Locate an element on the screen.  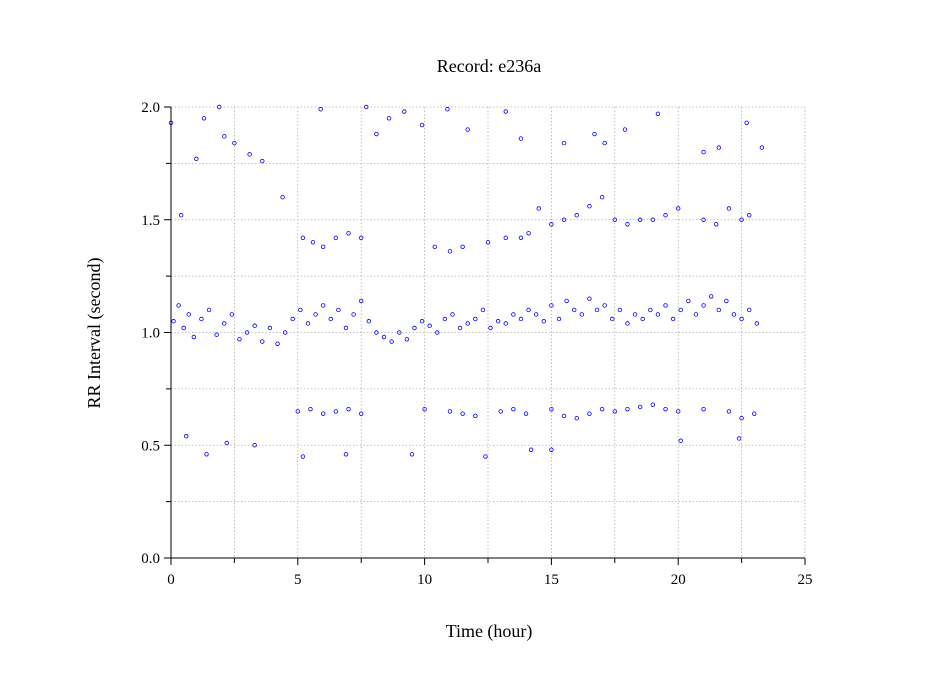
x-tick-label: 5 is located at coordinates (298, 580).